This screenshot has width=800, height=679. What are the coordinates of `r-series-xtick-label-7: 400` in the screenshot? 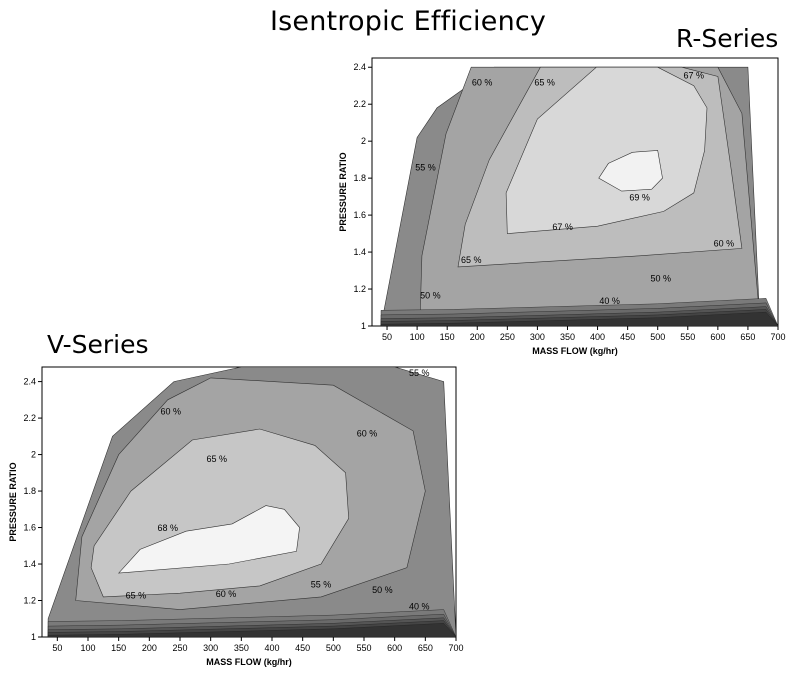 It's located at (597, 337).